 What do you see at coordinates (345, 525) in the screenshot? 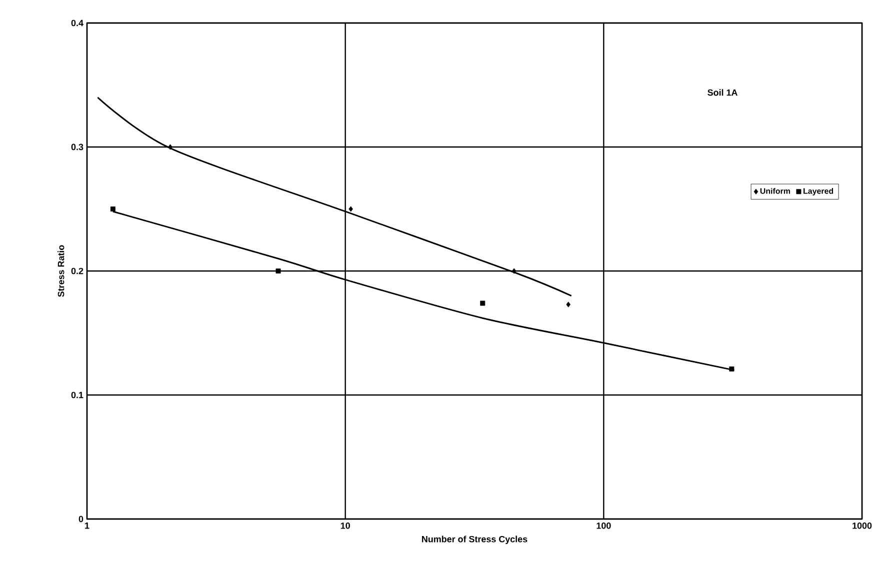
I see `x-tick-label: 10` at bounding box center [345, 525].